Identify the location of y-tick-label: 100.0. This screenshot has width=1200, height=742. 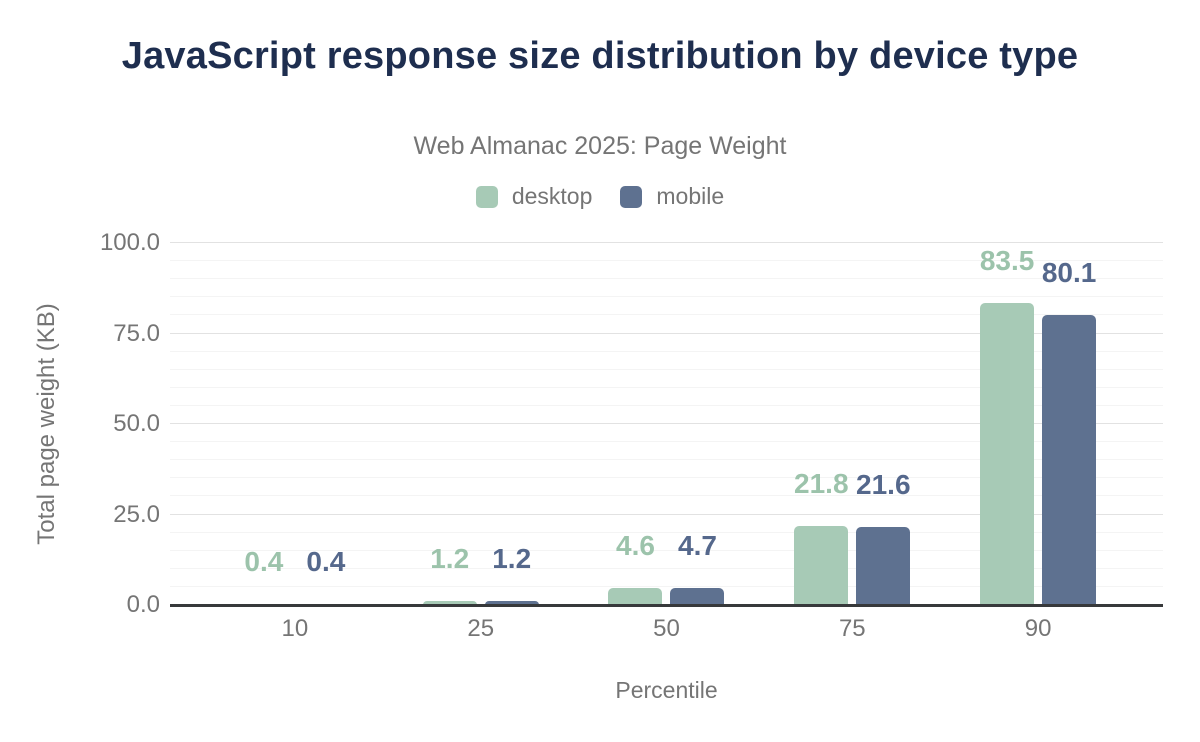
(129, 242).